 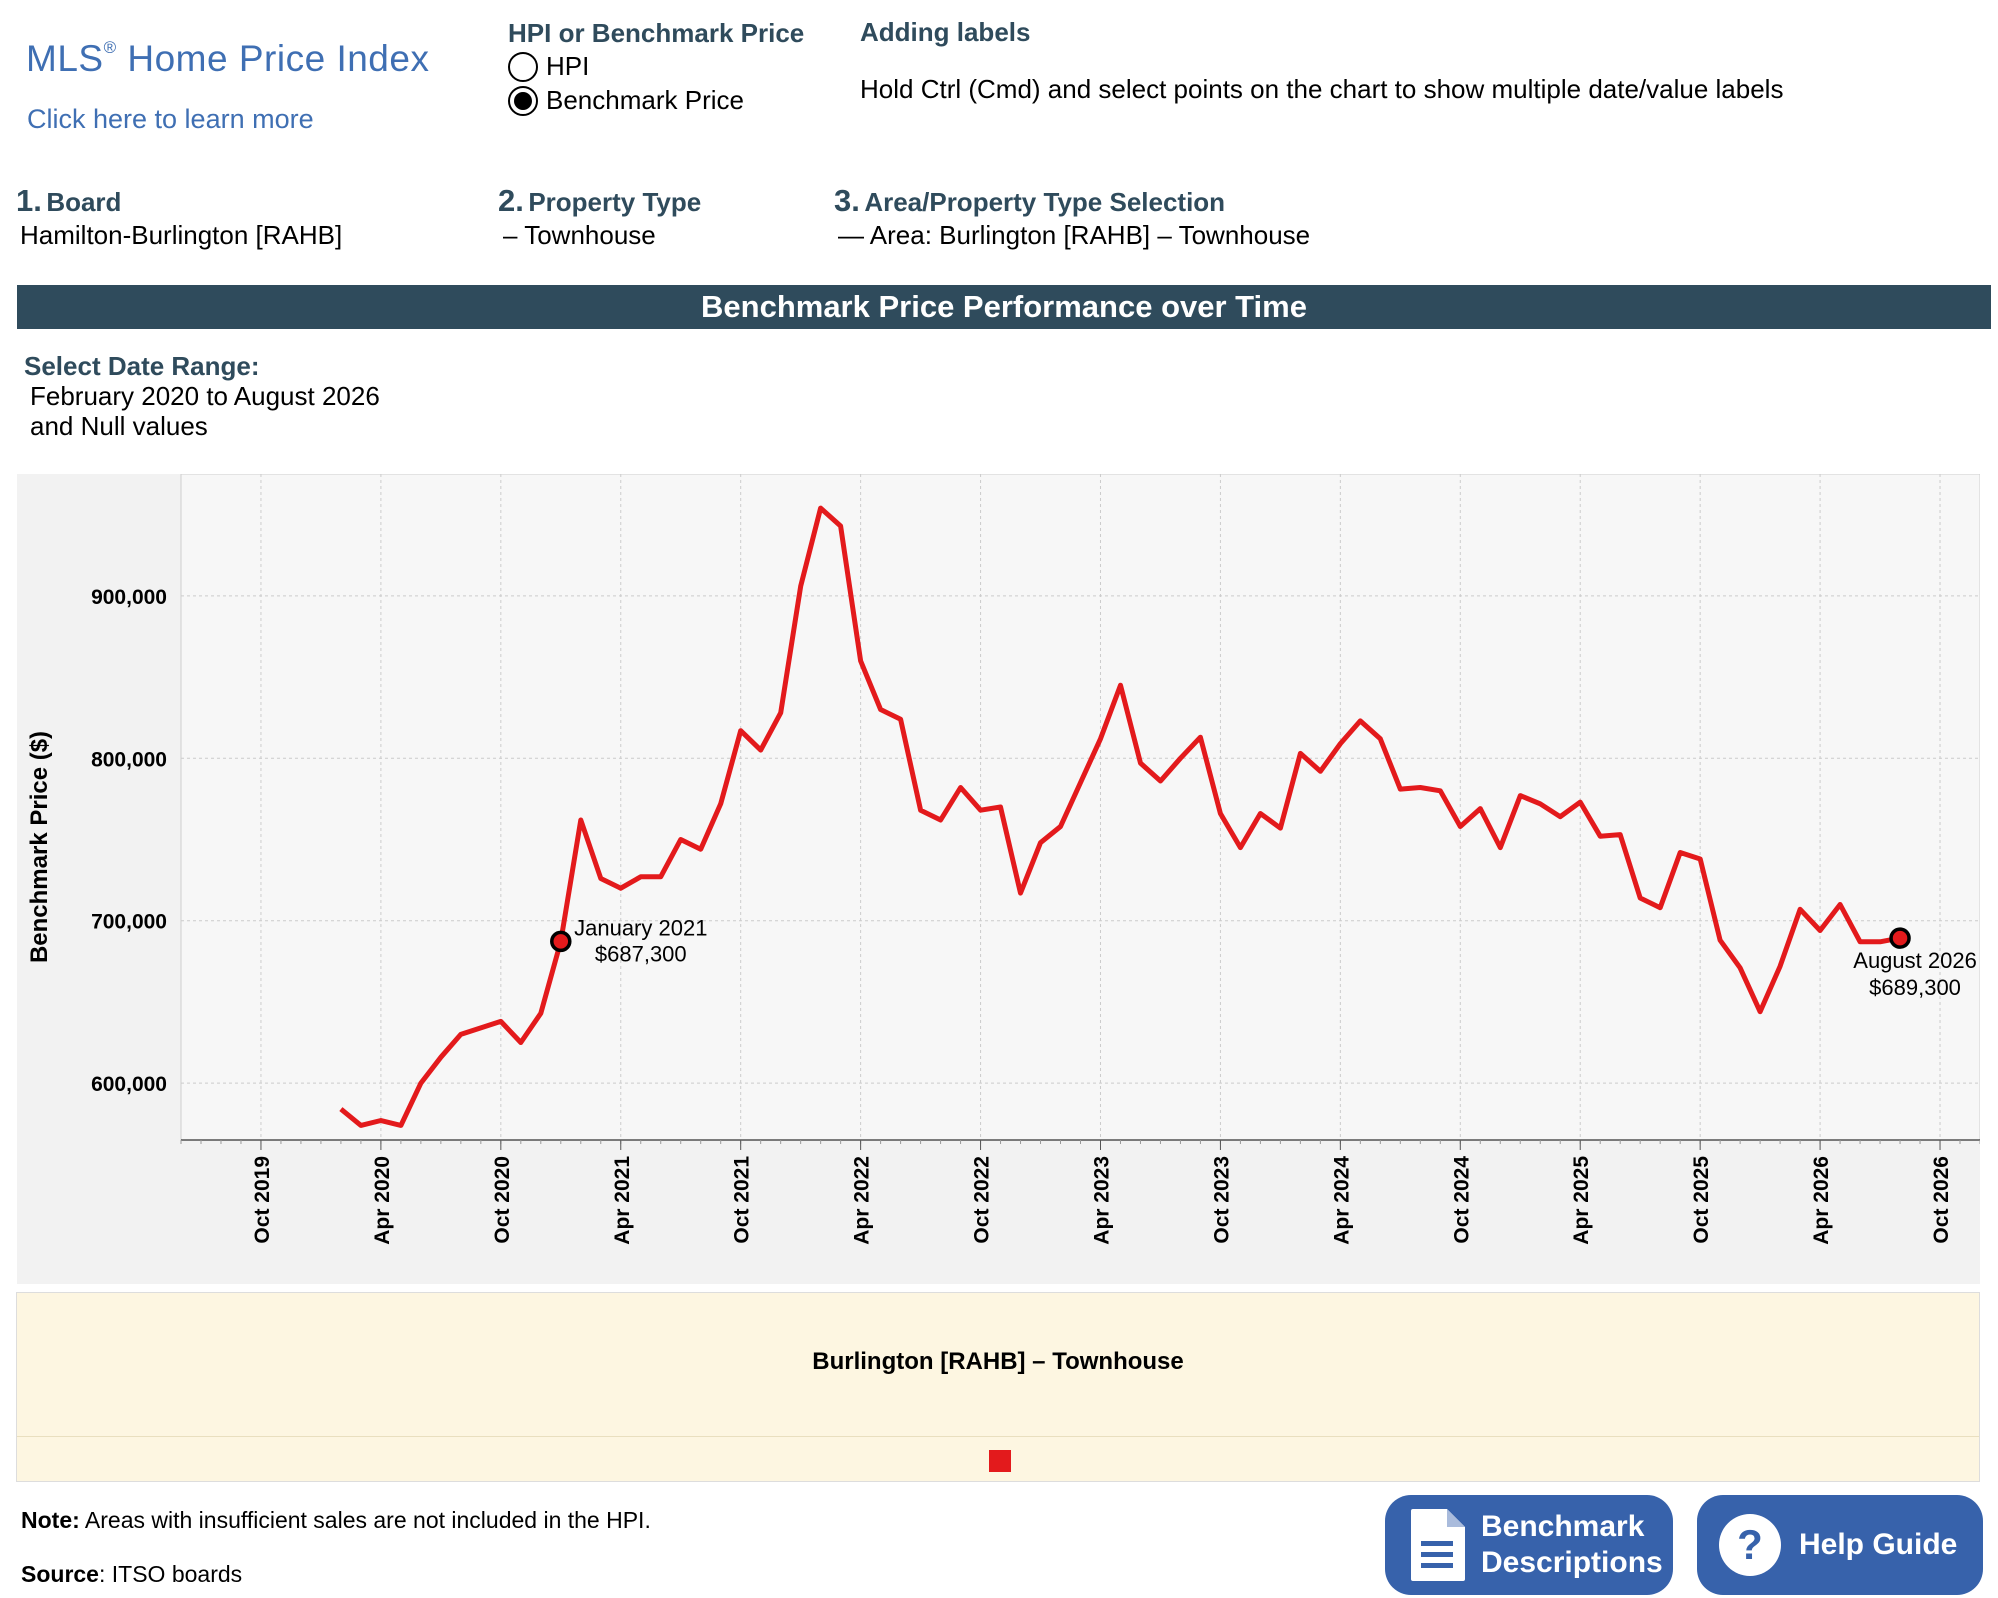 I want to click on benchmark-descriptions-button: Benchmark Descriptions, so click(x=1529, y=1545).